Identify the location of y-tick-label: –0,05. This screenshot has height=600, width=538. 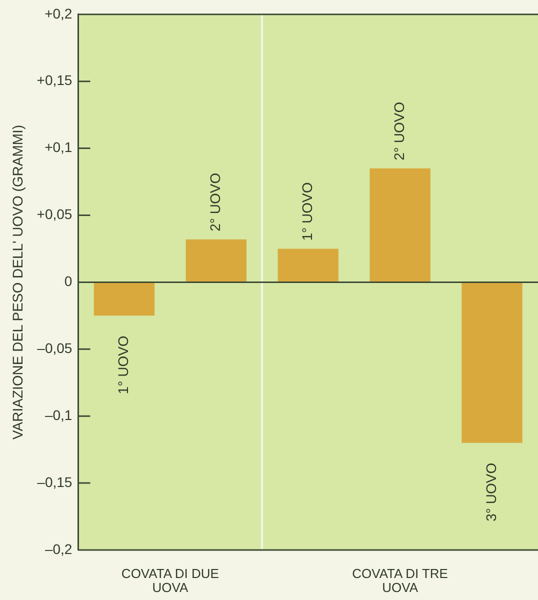
(54, 348).